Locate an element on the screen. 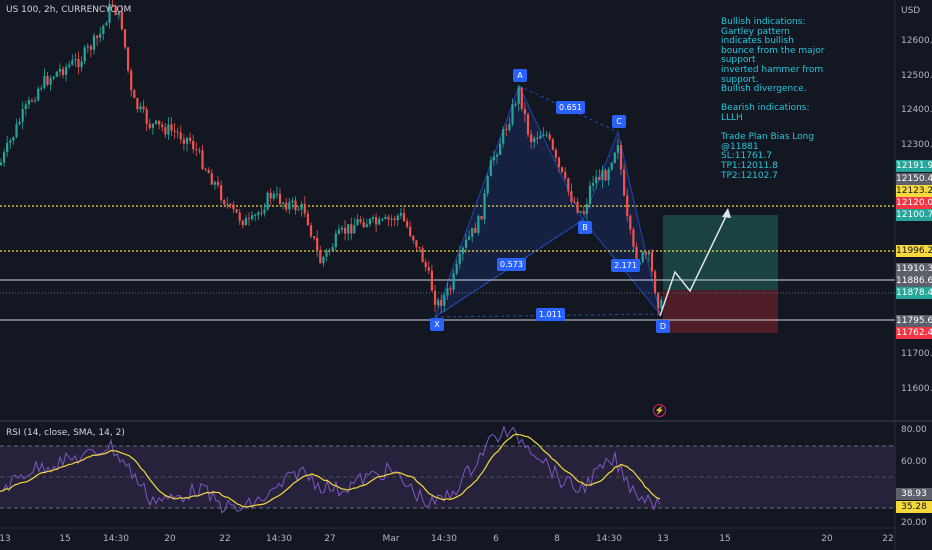 Image resolution: width=932 pixels, height=550 pixels. rsi-axis-label: 20.00 is located at coordinates (914, 523).